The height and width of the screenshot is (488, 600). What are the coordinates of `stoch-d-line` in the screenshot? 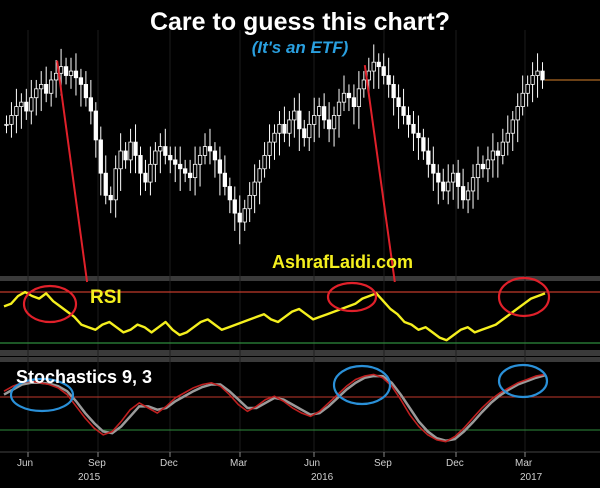 It's located at (274, 408).